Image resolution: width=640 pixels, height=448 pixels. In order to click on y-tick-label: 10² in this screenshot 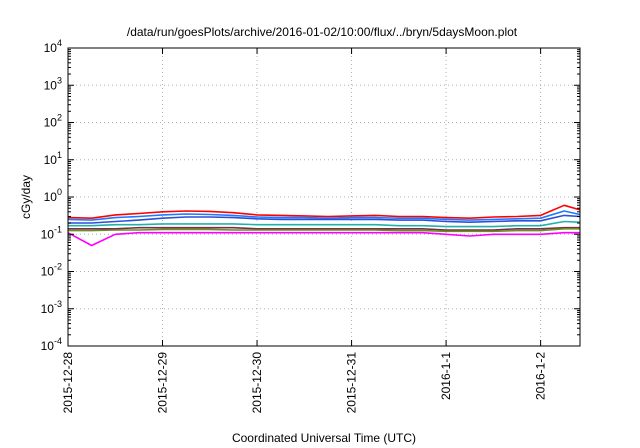, I will do `click(53, 121)`.